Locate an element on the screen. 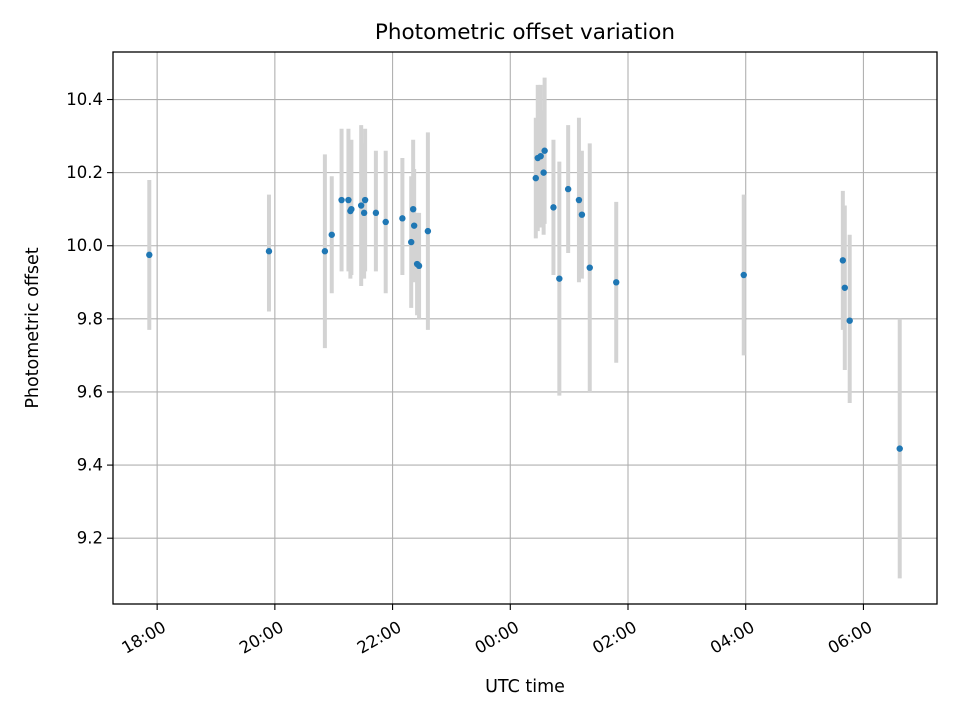  y-tick-label: 9.2 is located at coordinates (90, 538).